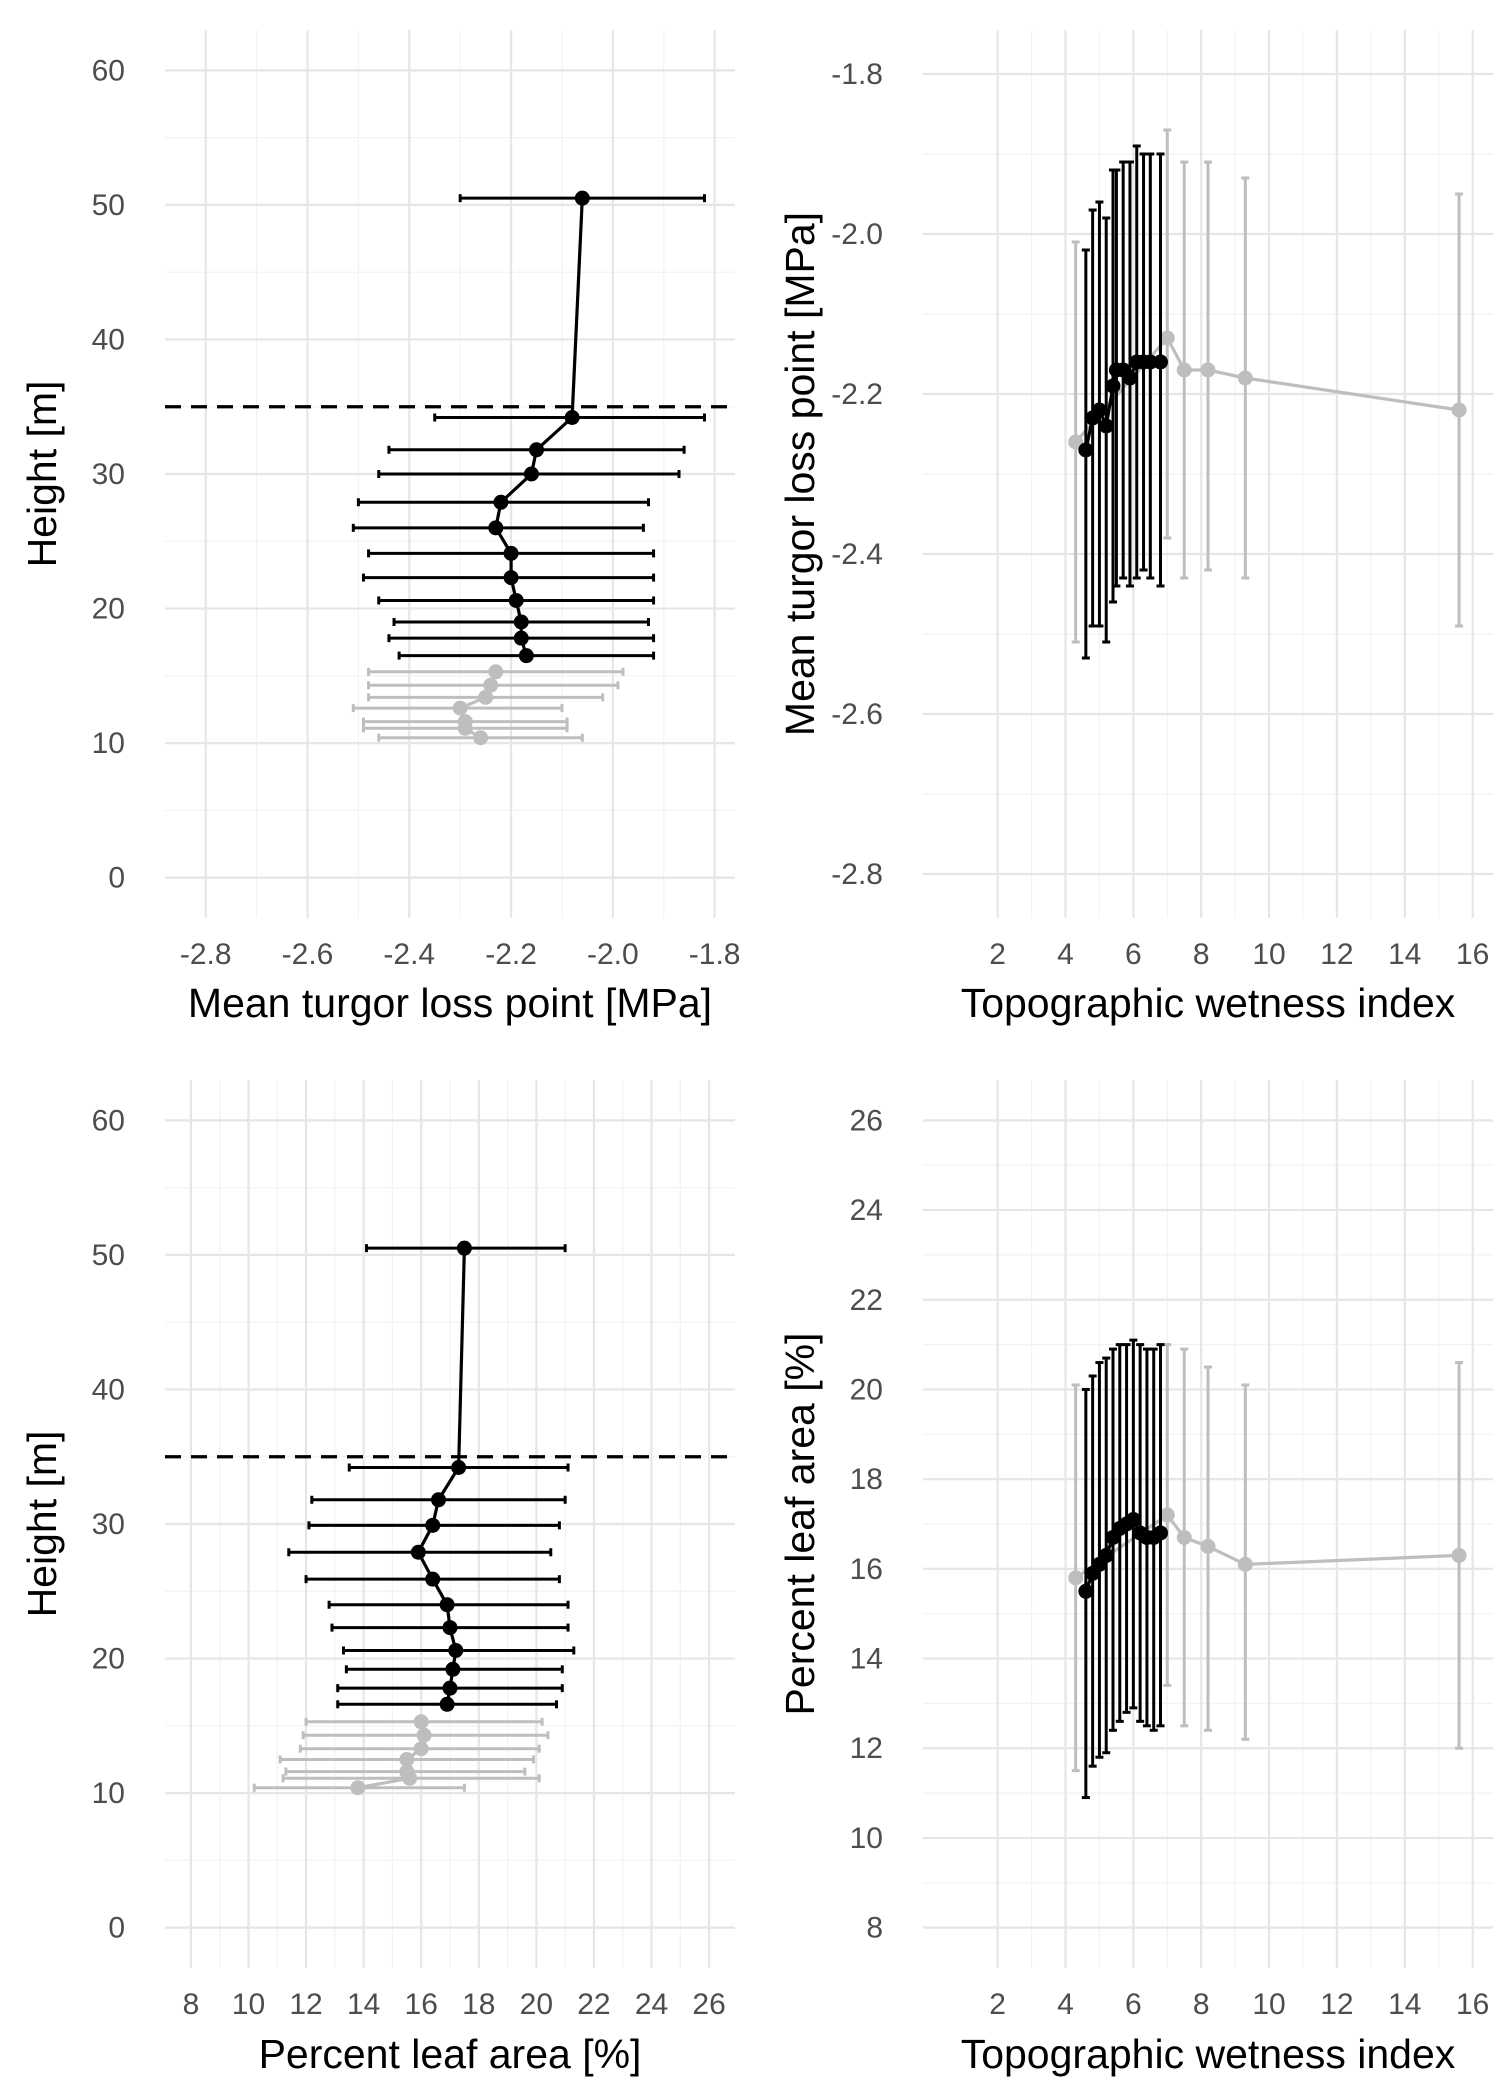  Describe the element at coordinates (308, 954) in the screenshot. I see `x-tick-label: -2.6` at that location.